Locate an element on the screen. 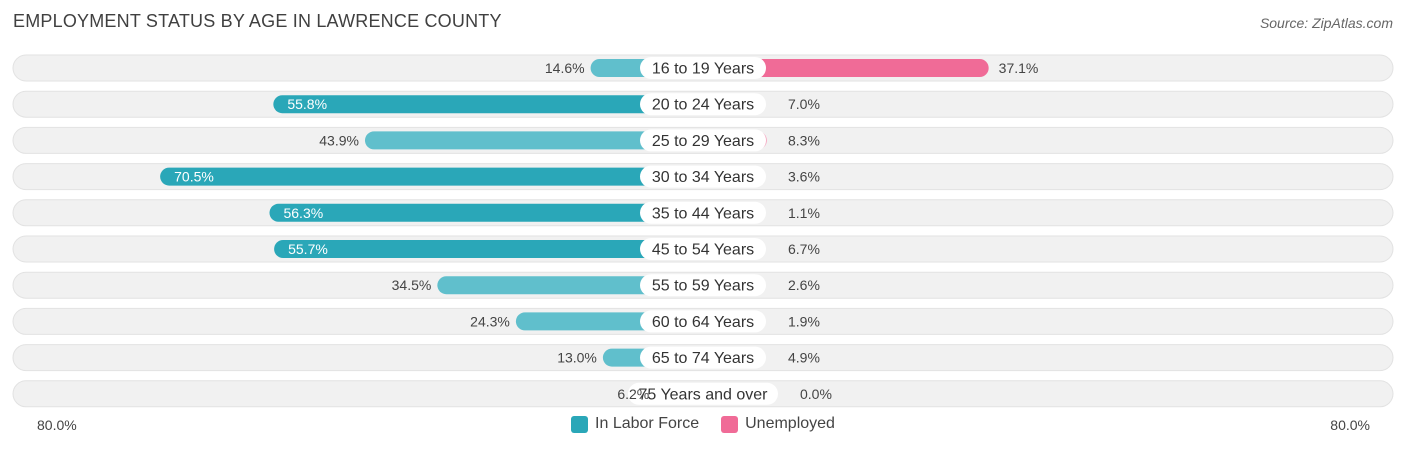 Image resolution: width=1406 pixels, height=450 pixels. category-label: 45 to 54 Years is located at coordinates (703, 250).